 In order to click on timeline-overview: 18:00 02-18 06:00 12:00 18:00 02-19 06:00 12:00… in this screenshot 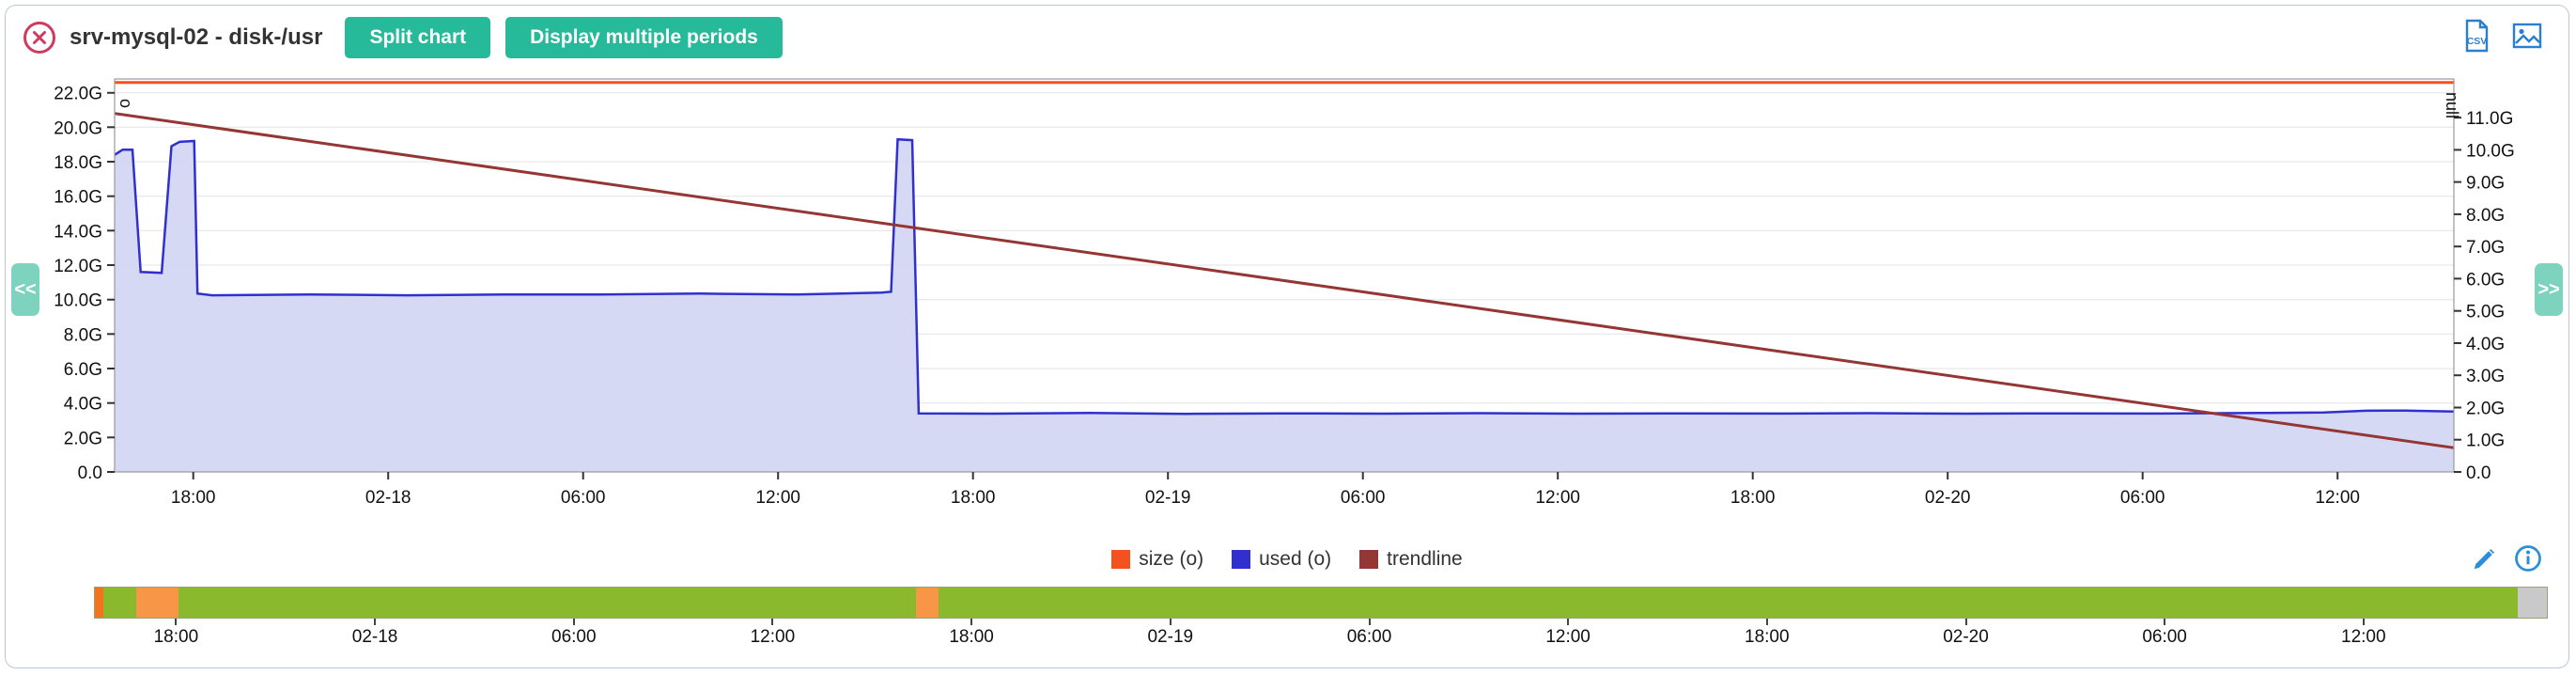, I will do `click(1321, 619)`.